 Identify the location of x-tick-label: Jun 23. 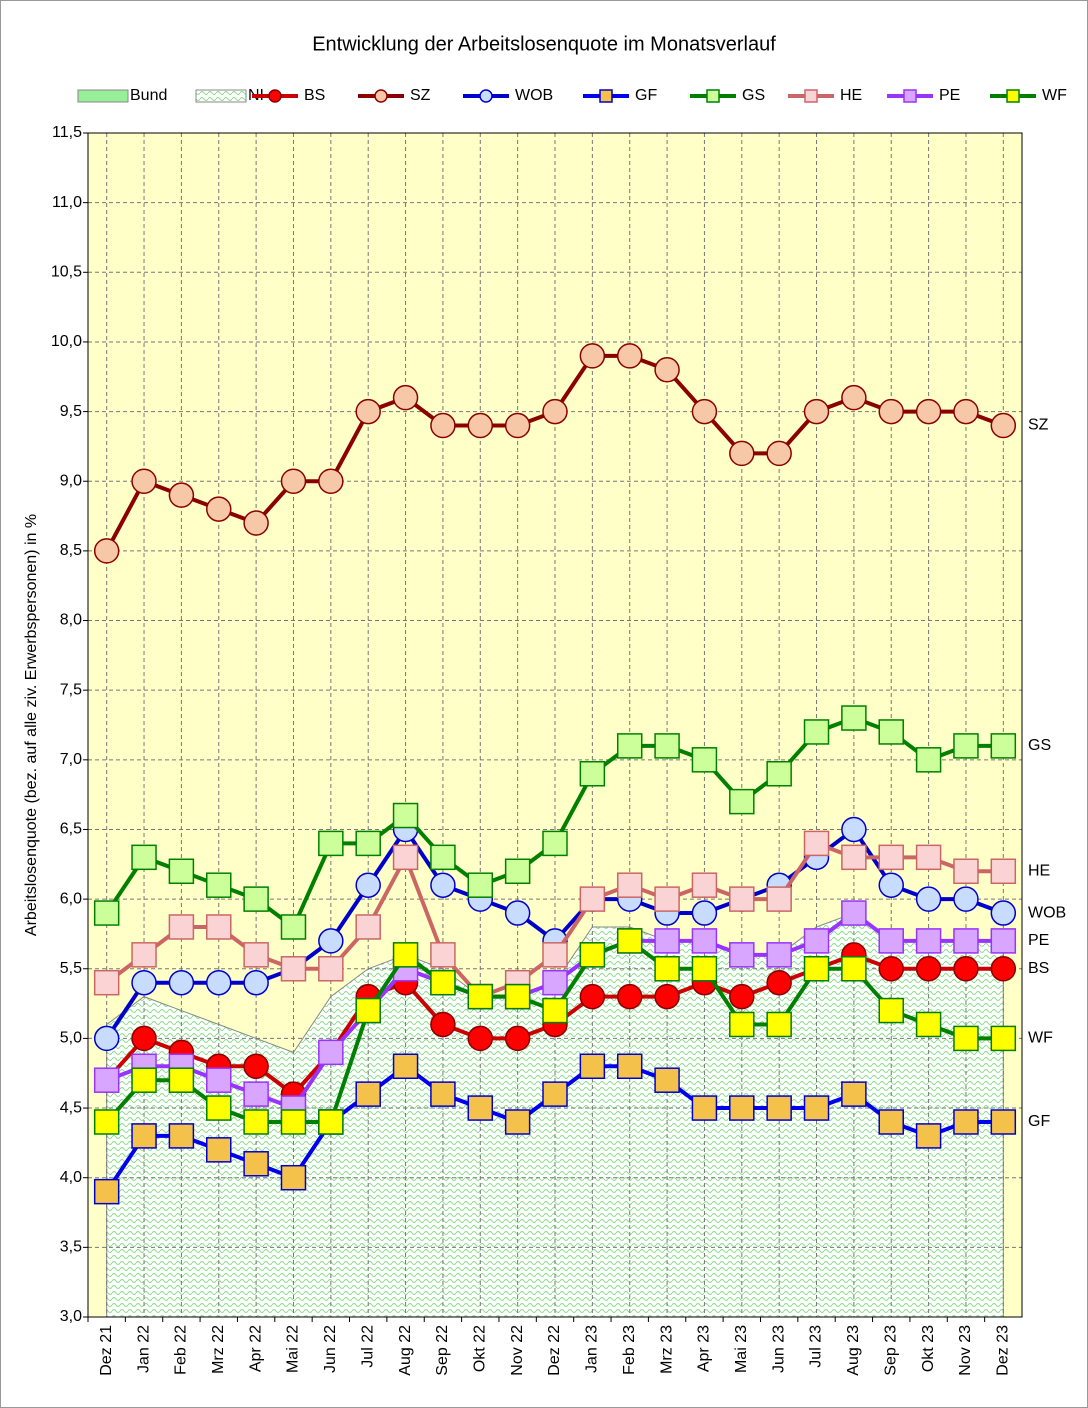
(778, 1349).